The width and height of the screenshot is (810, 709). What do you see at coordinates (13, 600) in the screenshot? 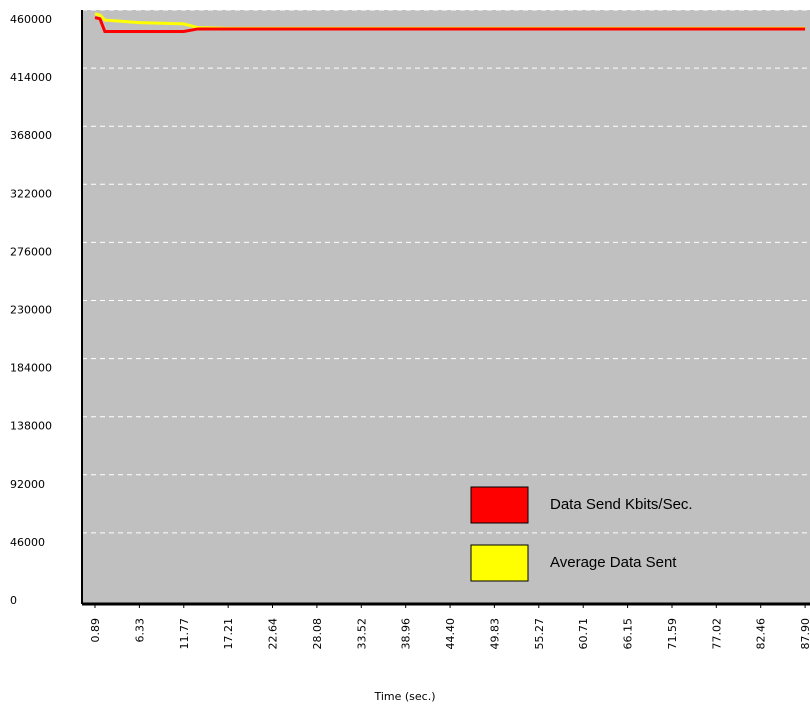
I see `y-tick-label: 0` at bounding box center [13, 600].